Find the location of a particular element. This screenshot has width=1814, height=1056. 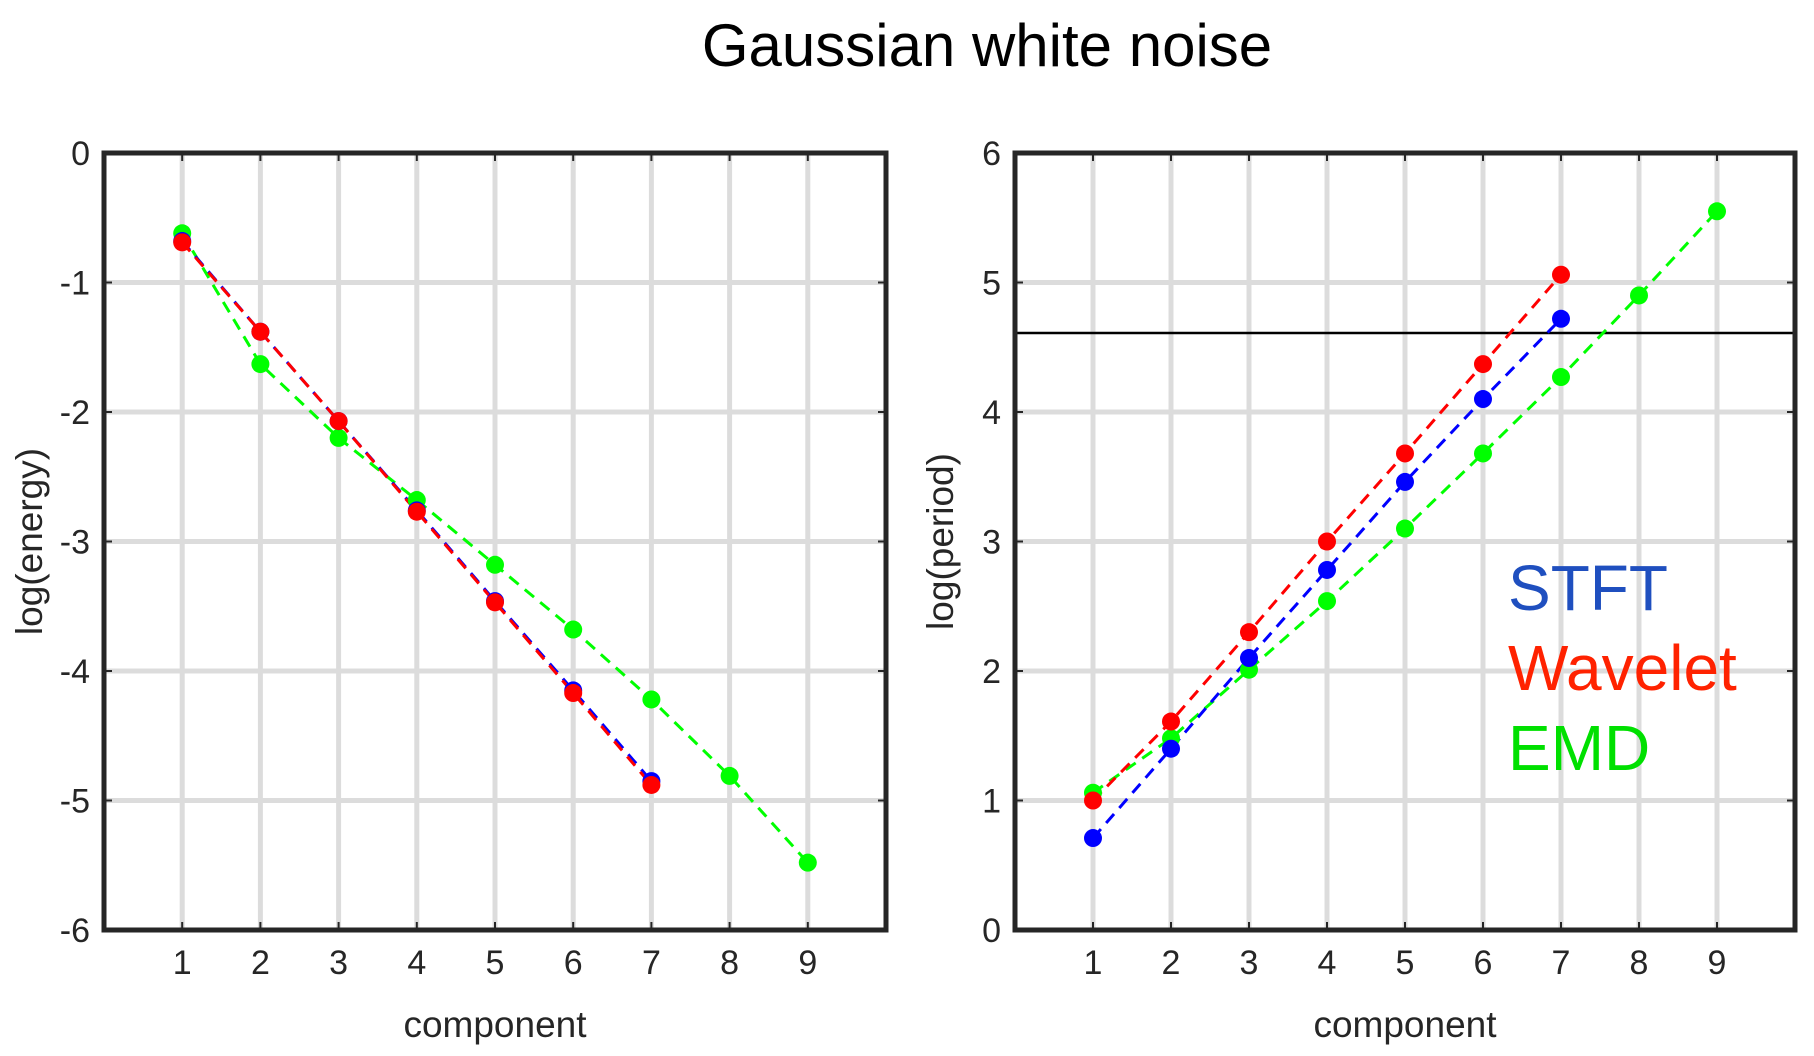

y-tick-label: 5 is located at coordinates (991, 284).